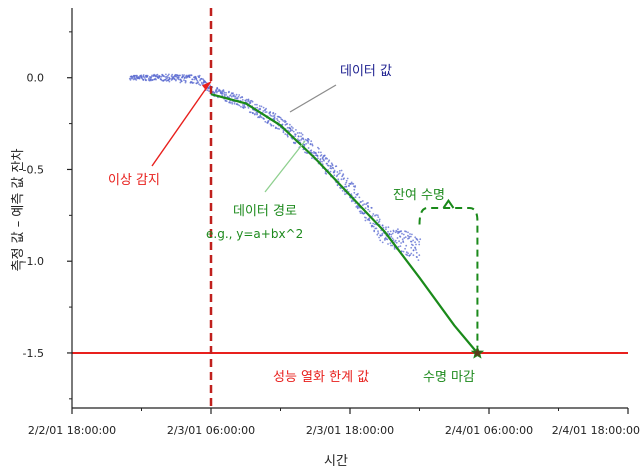 Image resolution: width=642 pixels, height=472 pixels. I want to click on anomaly-arrow-line, so click(181, 123).